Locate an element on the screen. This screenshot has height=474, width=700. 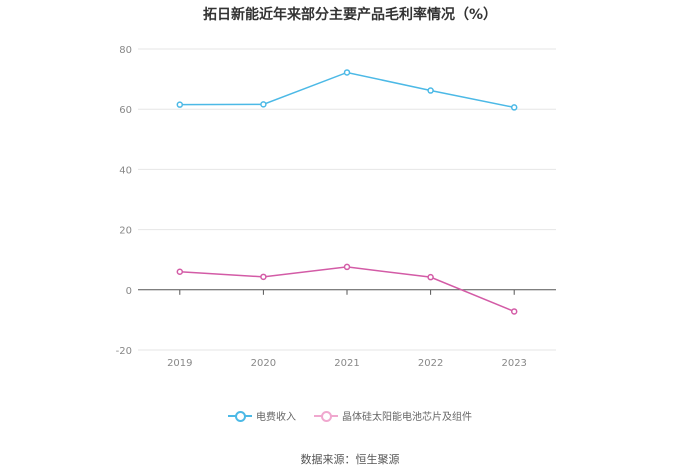
x-tick-label: 2019 is located at coordinates (179, 363).